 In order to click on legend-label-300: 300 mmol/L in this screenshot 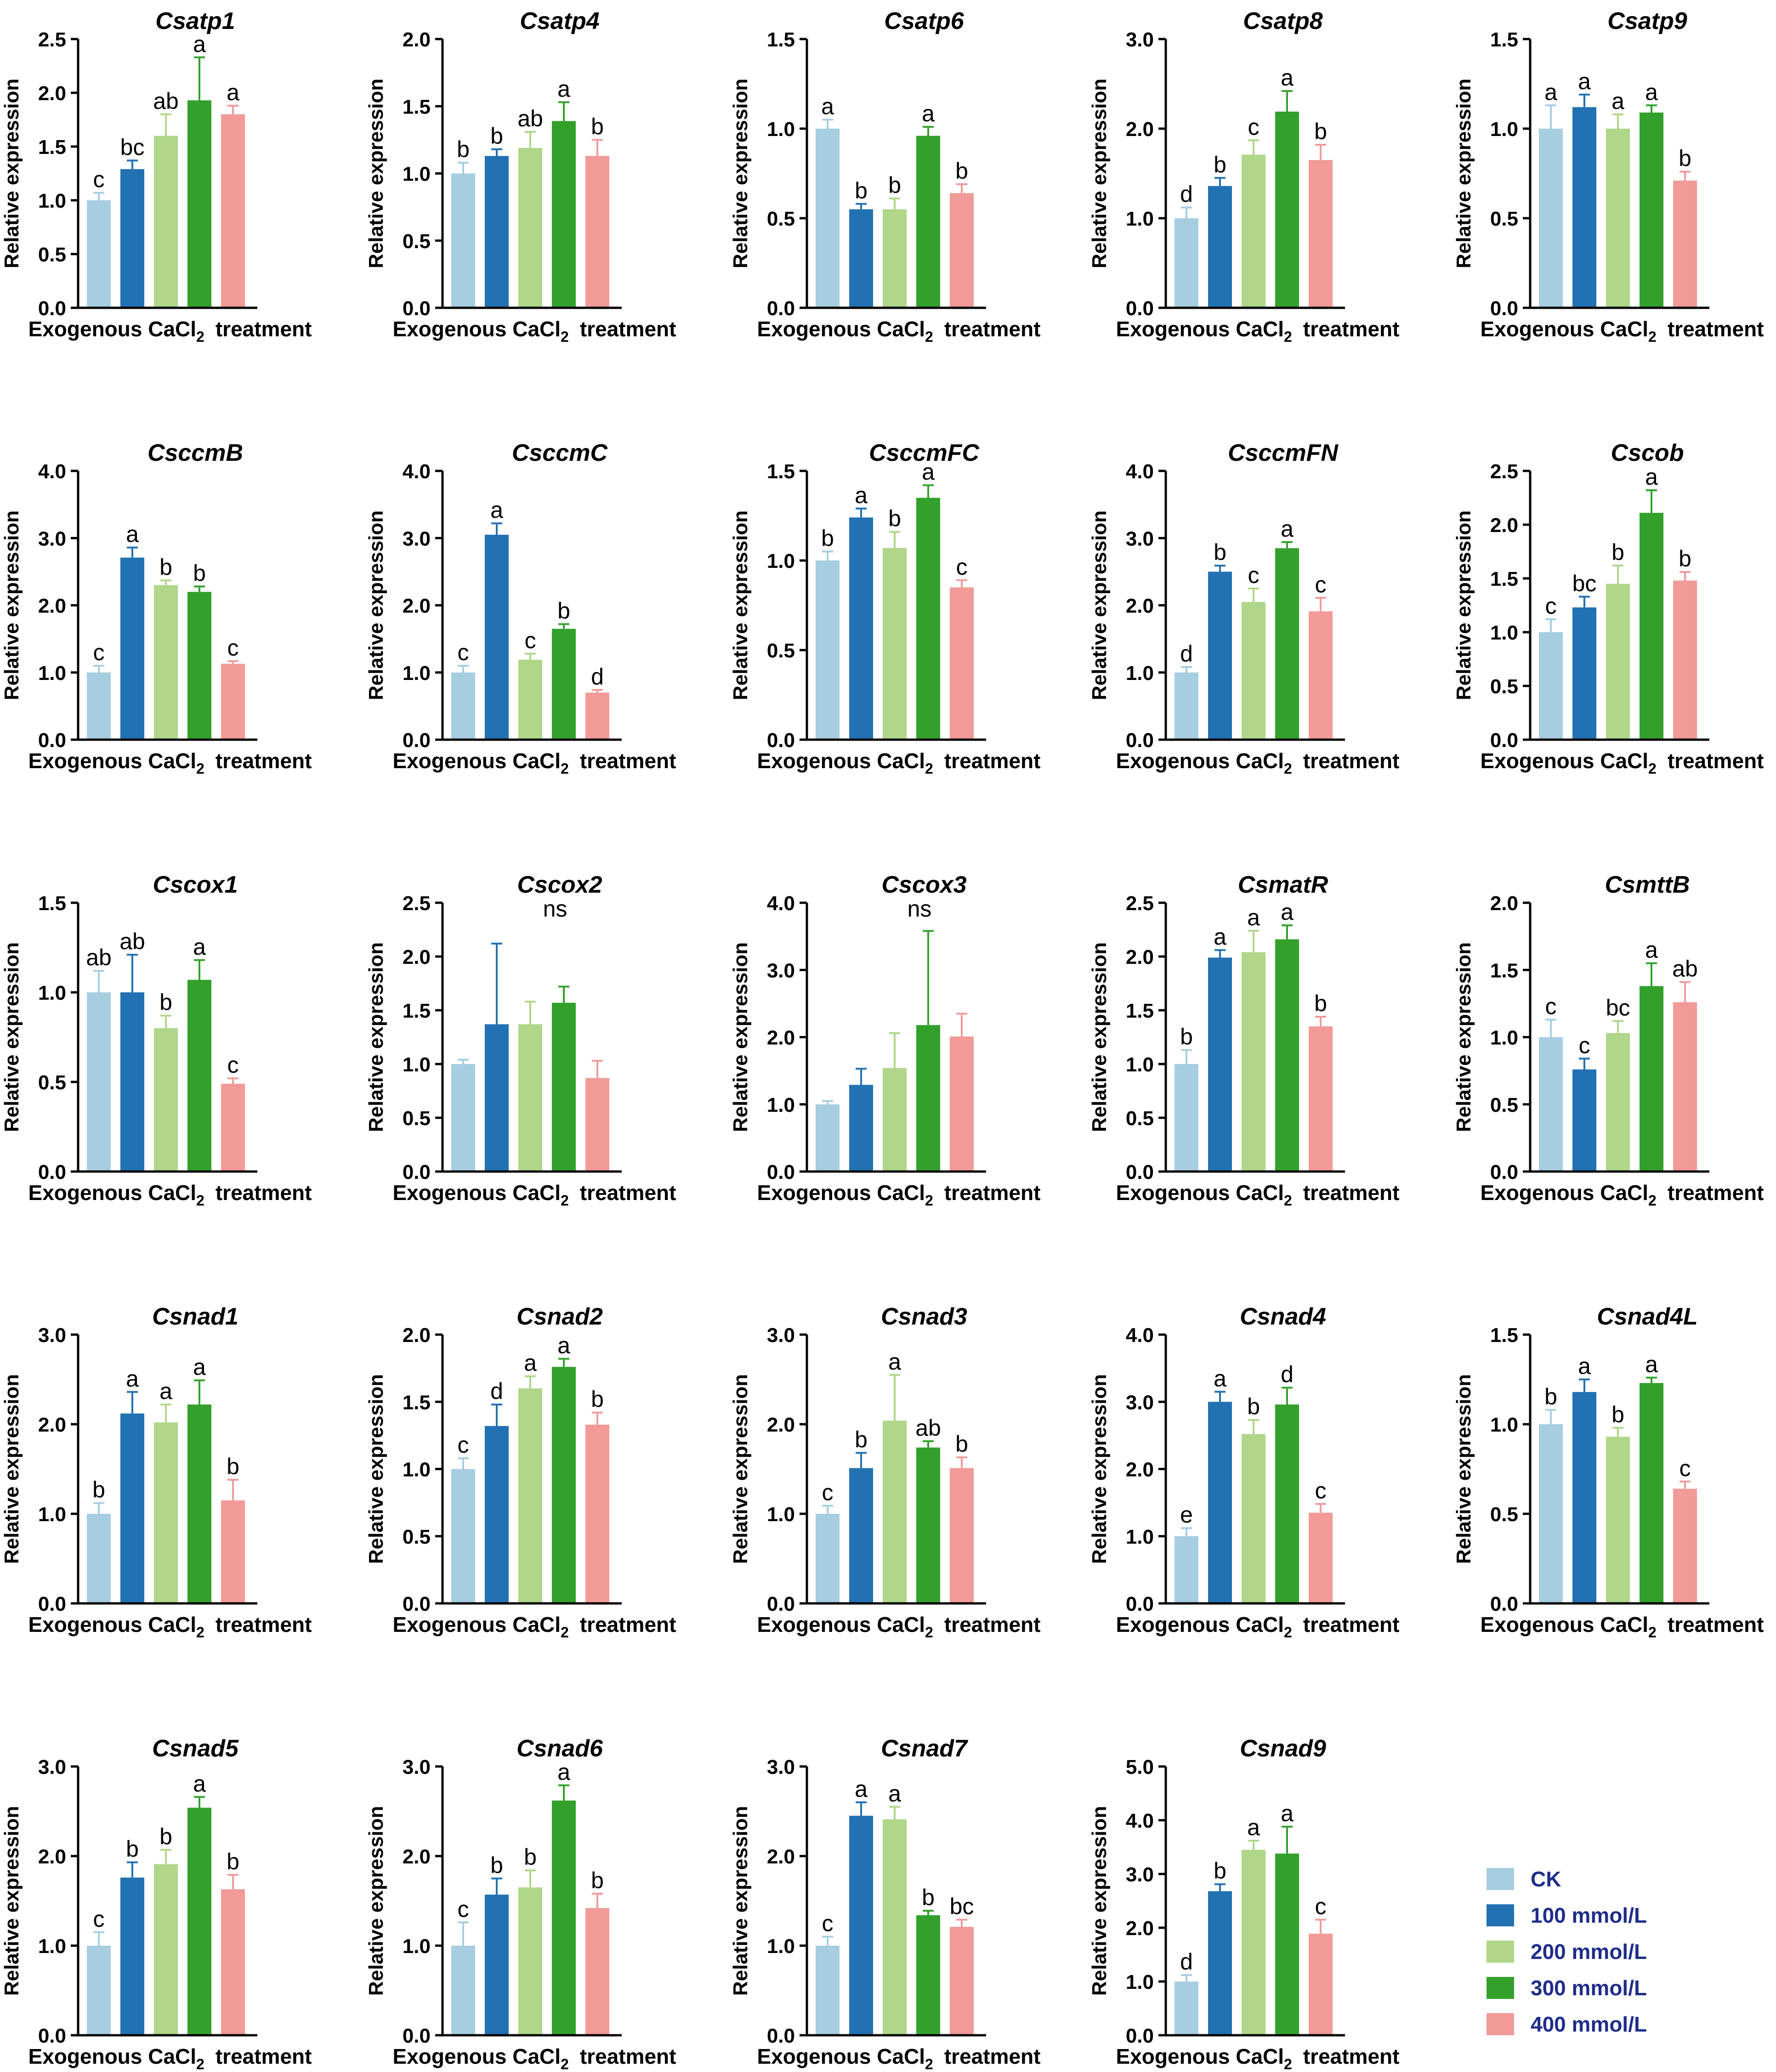, I will do `click(1589, 1988)`.